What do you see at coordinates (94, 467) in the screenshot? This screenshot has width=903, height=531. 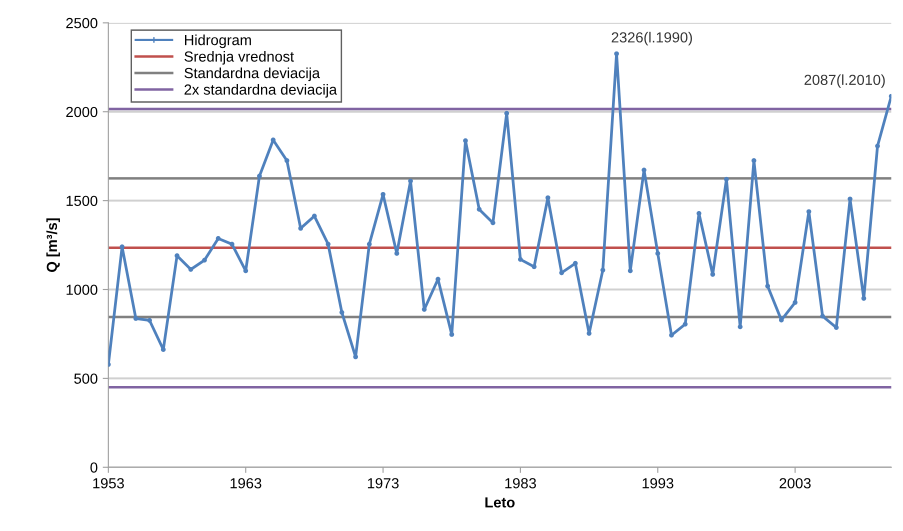 I see `y-tick-label: 0` at bounding box center [94, 467].